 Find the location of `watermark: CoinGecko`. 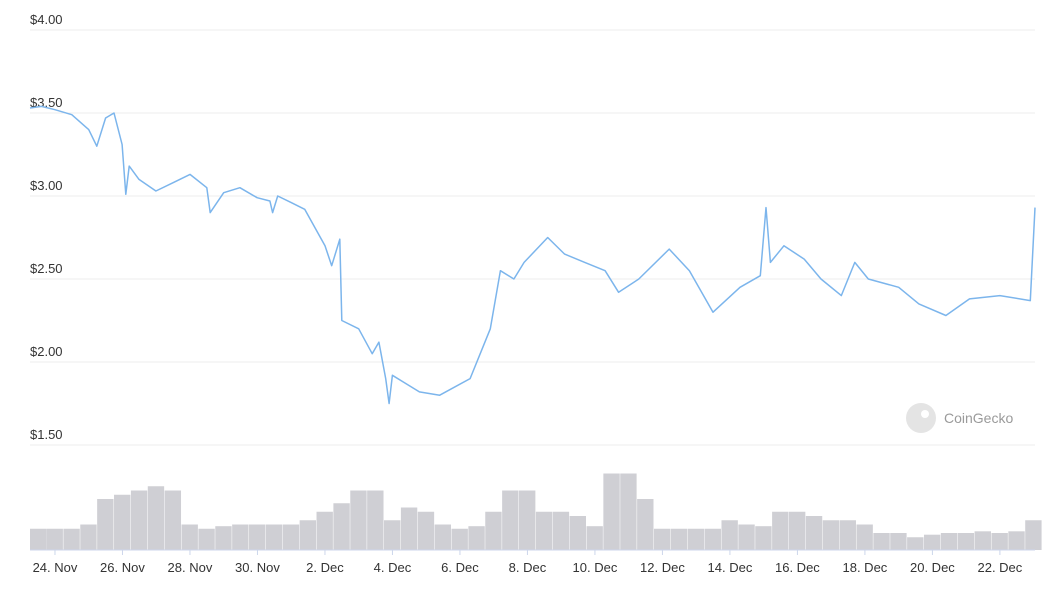

watermark: CoinGecko is located at coordinates (959, 418).